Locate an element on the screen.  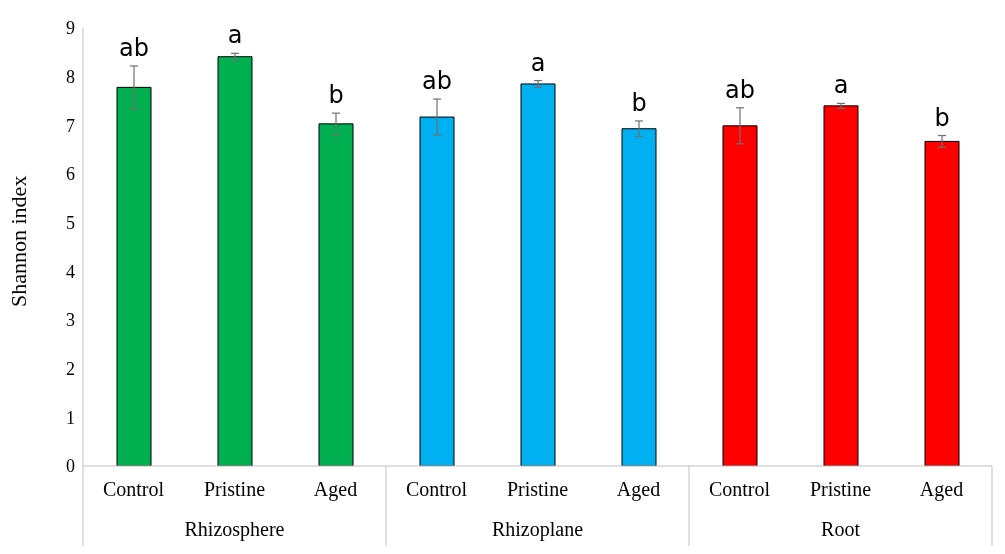
y-tick-label: 1 is located at coordinates (70, 417).